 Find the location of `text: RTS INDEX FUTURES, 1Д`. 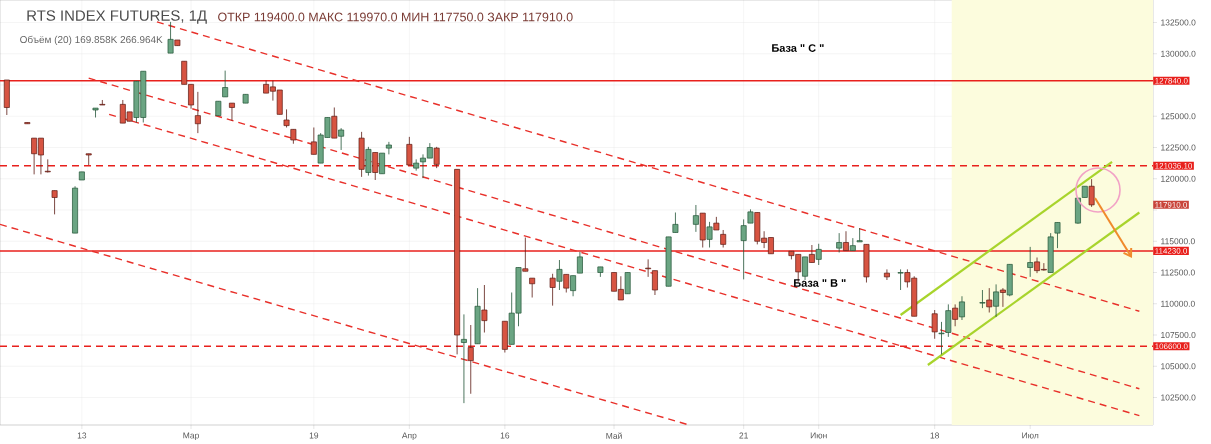

text: RTS INDEX FUTURES, 1Д is located at coordinates (117, 17).